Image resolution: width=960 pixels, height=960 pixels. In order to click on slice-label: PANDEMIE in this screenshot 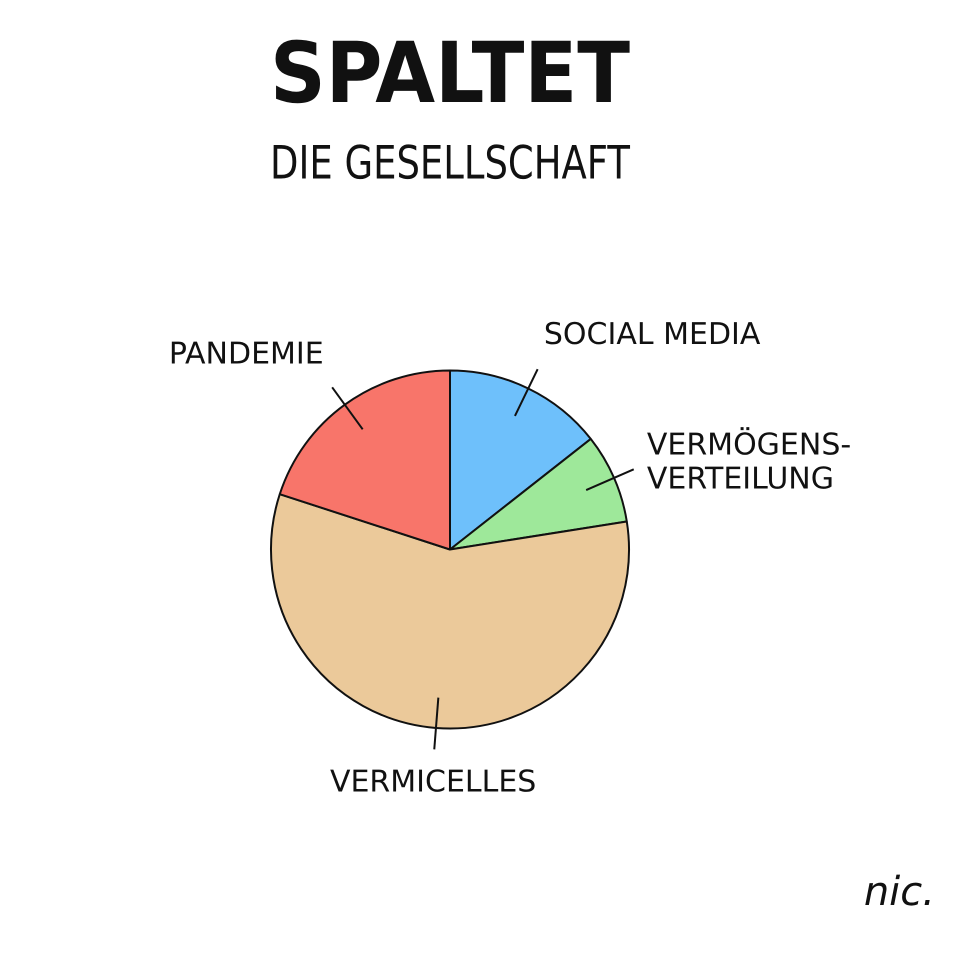, I will do `click(246, 354)`.